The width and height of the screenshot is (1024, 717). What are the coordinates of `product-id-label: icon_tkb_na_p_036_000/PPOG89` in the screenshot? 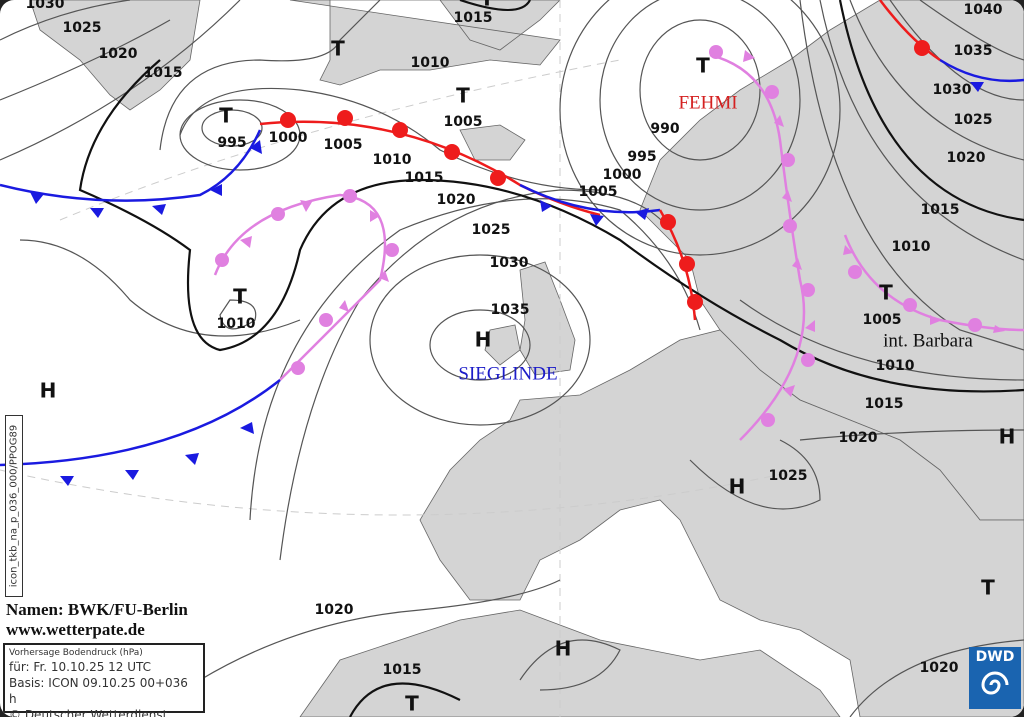 It's located at (14, 506).